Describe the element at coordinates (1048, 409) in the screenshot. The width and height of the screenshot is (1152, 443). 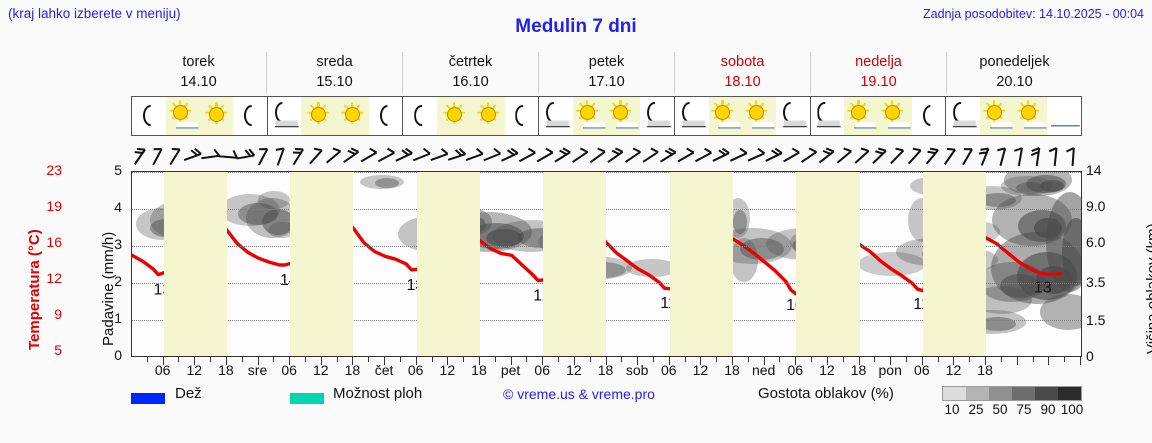
I see `density-tick-4: 90` at that location.